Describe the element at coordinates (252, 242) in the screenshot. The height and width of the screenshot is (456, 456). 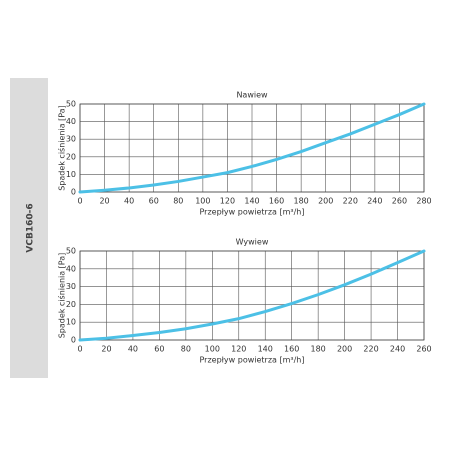
I see `chart-title: Wywiew` at that location.